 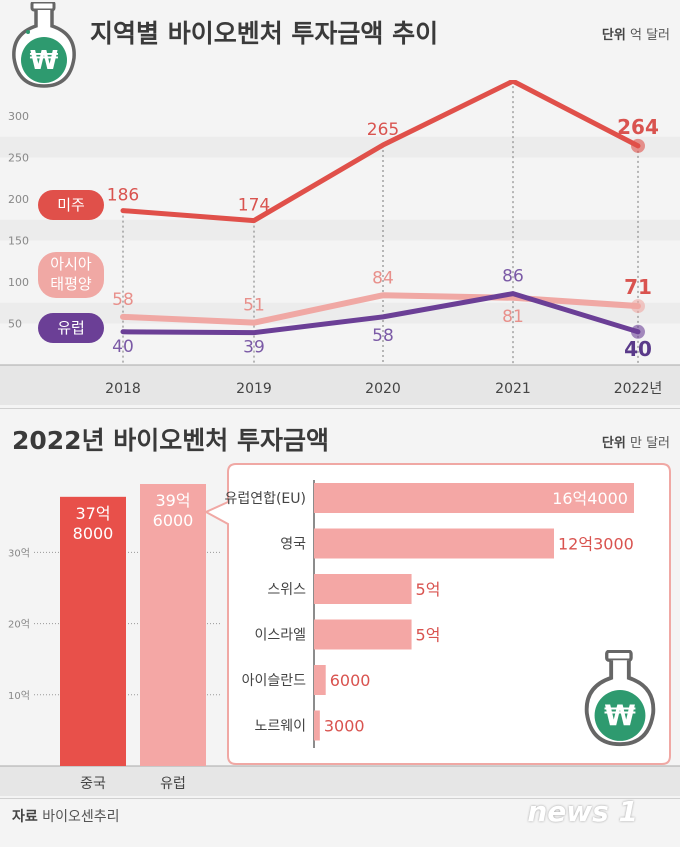 What do you see at coordinates (123, 389) in the screenshot?
I see `x-tick-label: 2018` at bounding box center [123, 389].